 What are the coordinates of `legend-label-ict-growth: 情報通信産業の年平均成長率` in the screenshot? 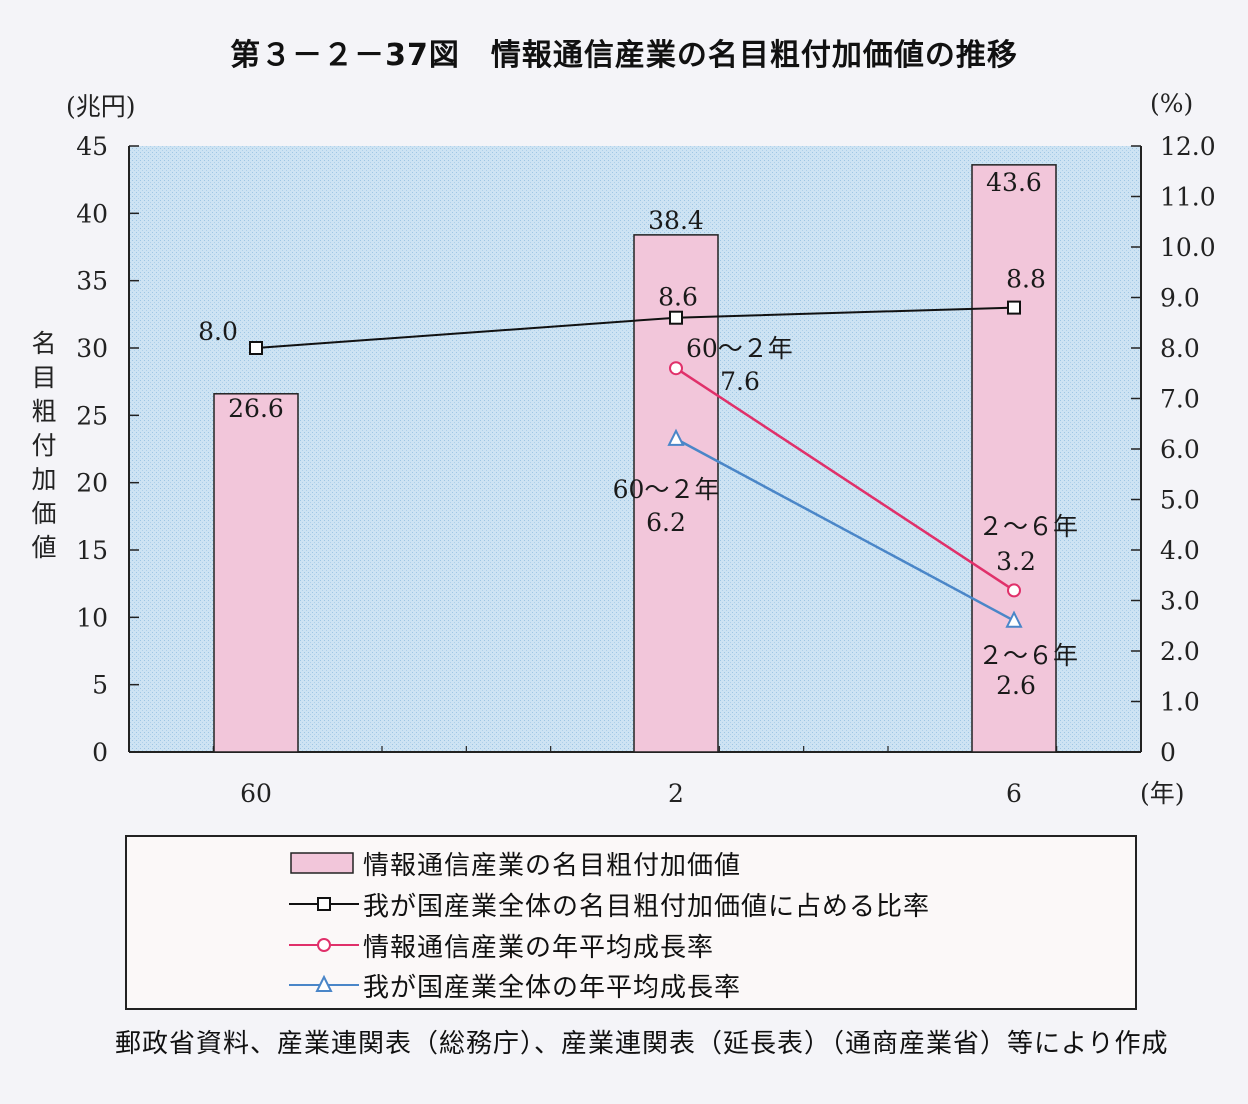 It's located at (539, 947).